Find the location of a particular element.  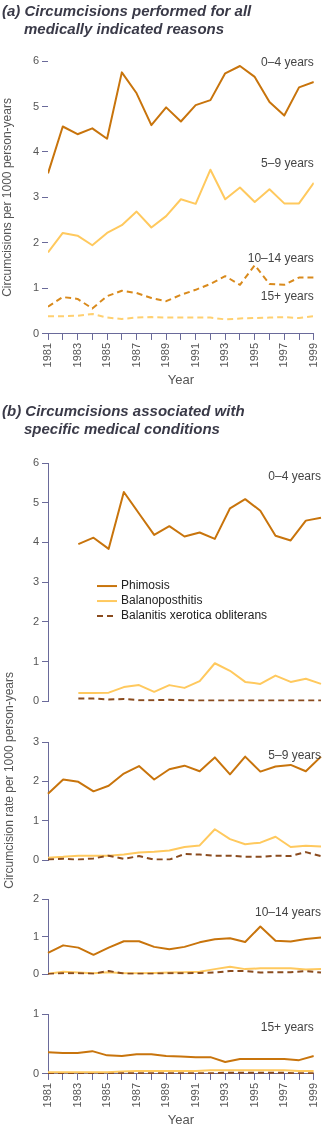

chart-title: (b) Circumcisions associated with specific medical conditions is located at coordinates (123, 420).